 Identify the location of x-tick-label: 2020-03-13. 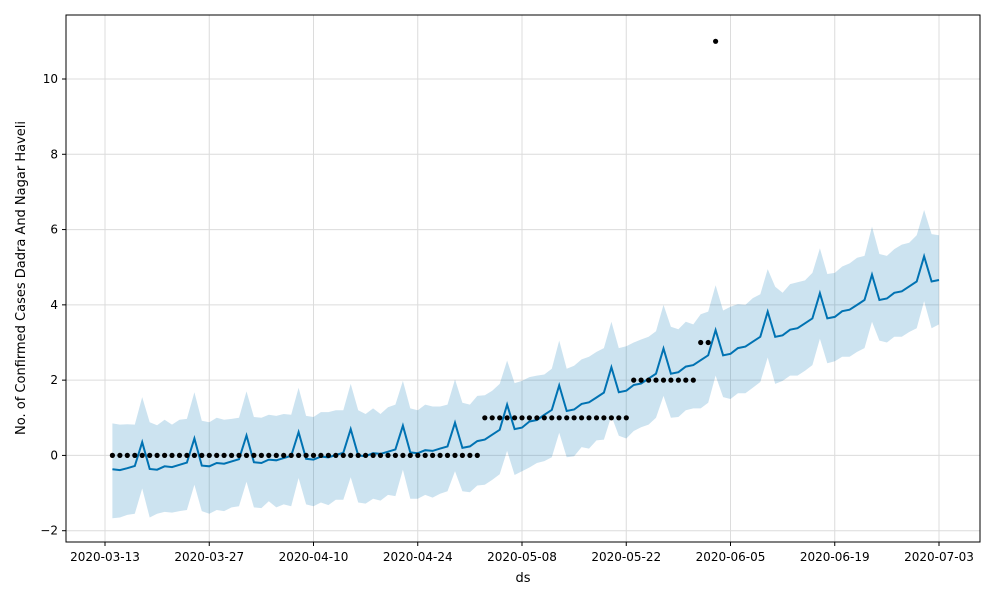
(105, 557).